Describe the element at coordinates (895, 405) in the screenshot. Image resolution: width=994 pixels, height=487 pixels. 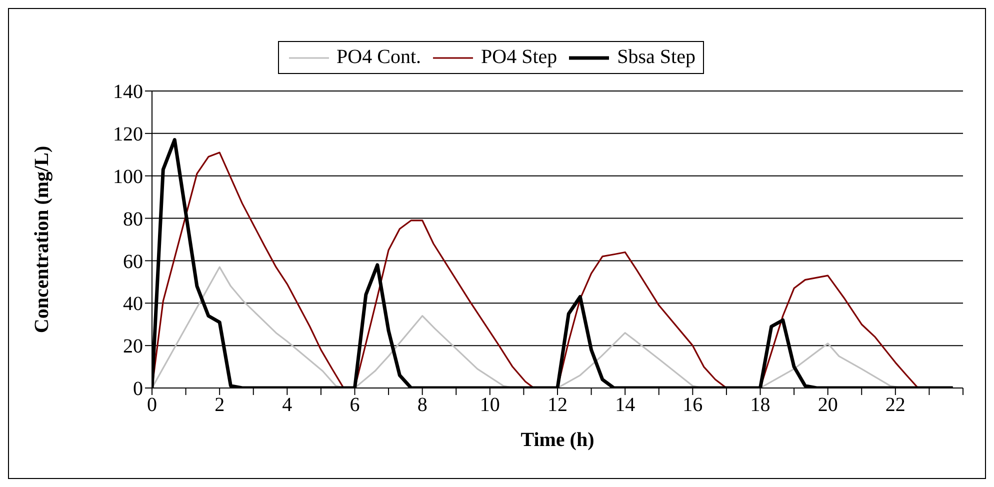
I see `x-tick-label: 22` at that location.